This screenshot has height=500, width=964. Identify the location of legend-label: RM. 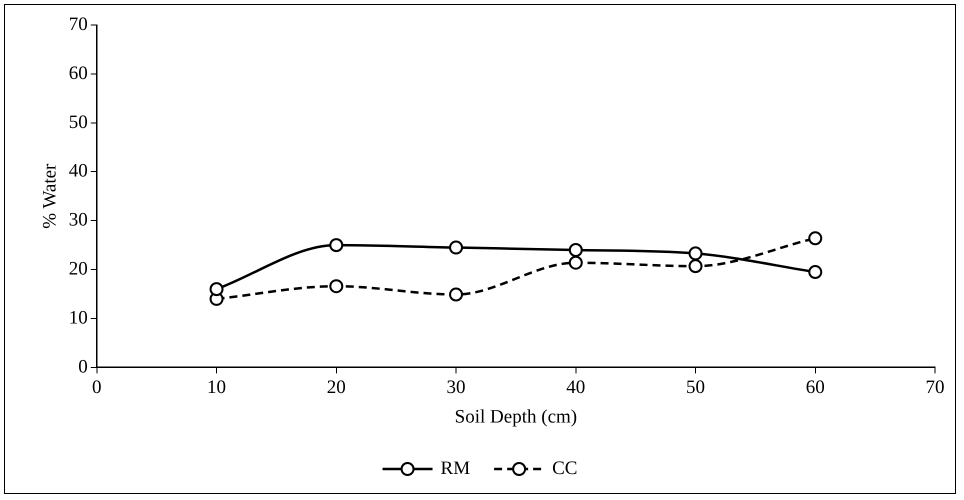
(455, 468).